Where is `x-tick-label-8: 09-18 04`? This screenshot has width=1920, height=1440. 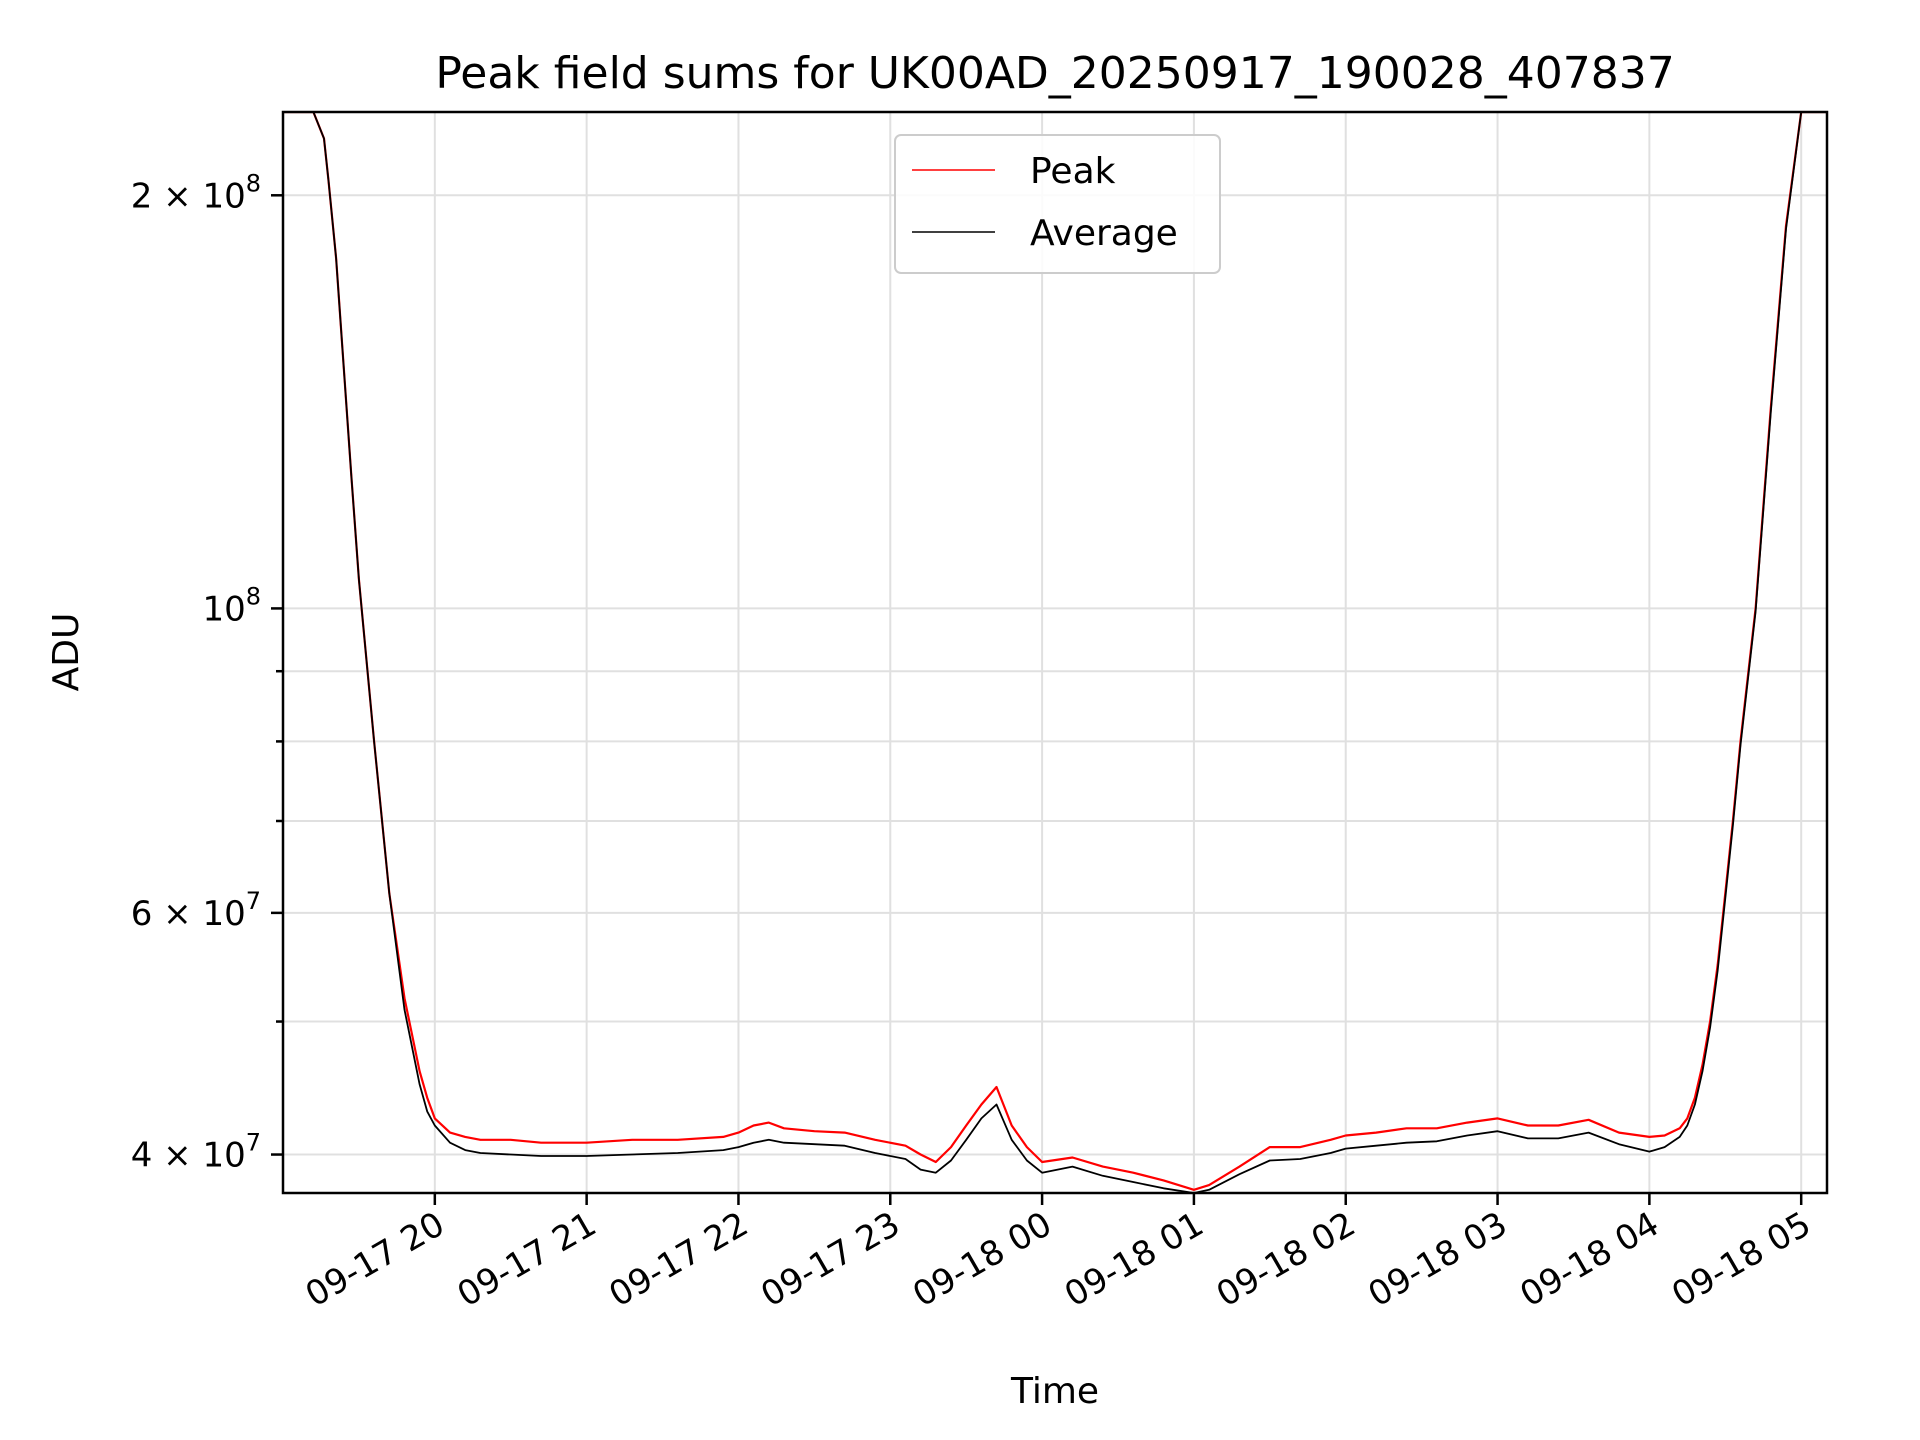
x-tick-label-8: 09-18 04 is located at coordinates (1589, 1259).